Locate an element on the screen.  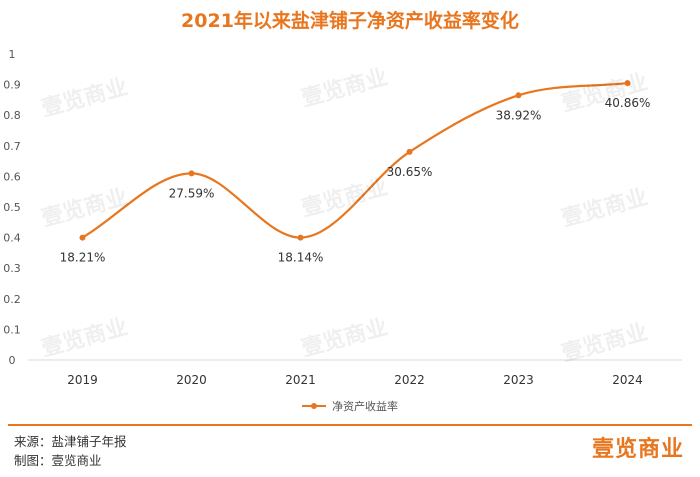
data-label: 27.59% is located at coordinates (192, 193).